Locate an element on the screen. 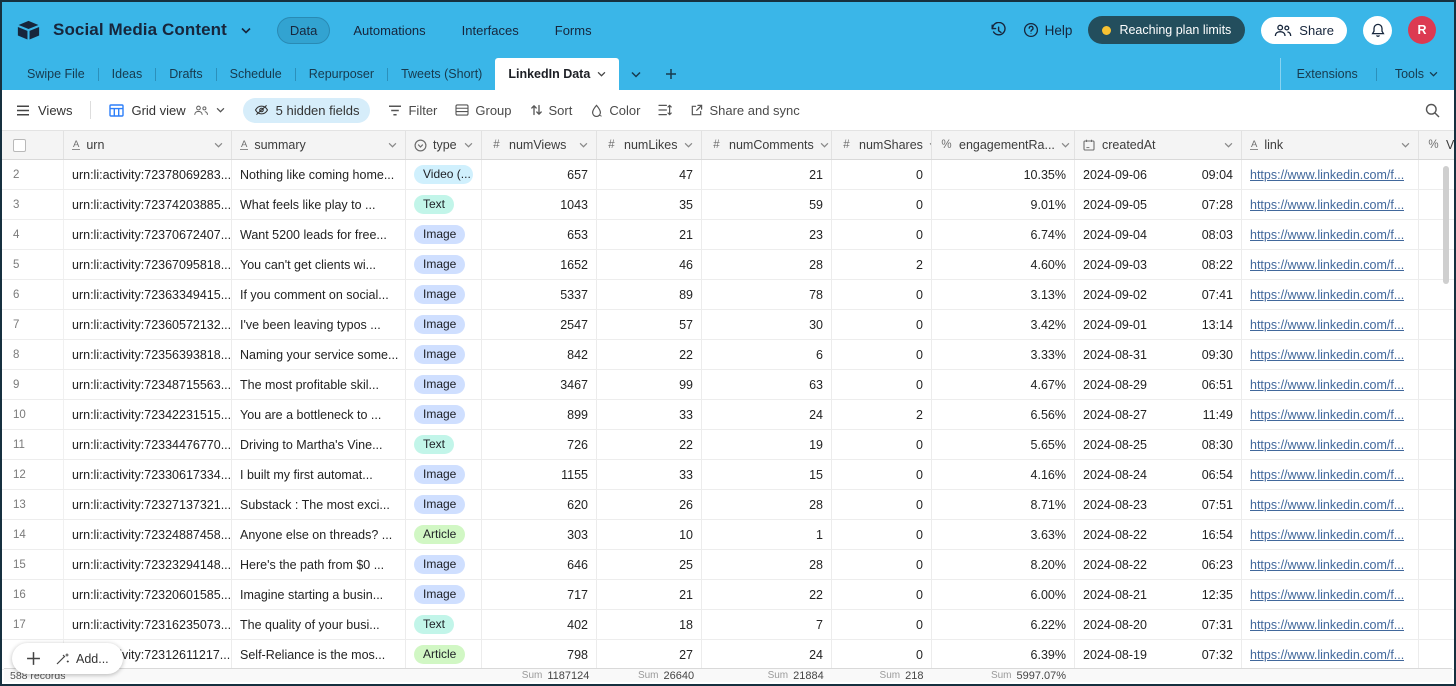  row-number: 2 is located at coordinates (33, 174).